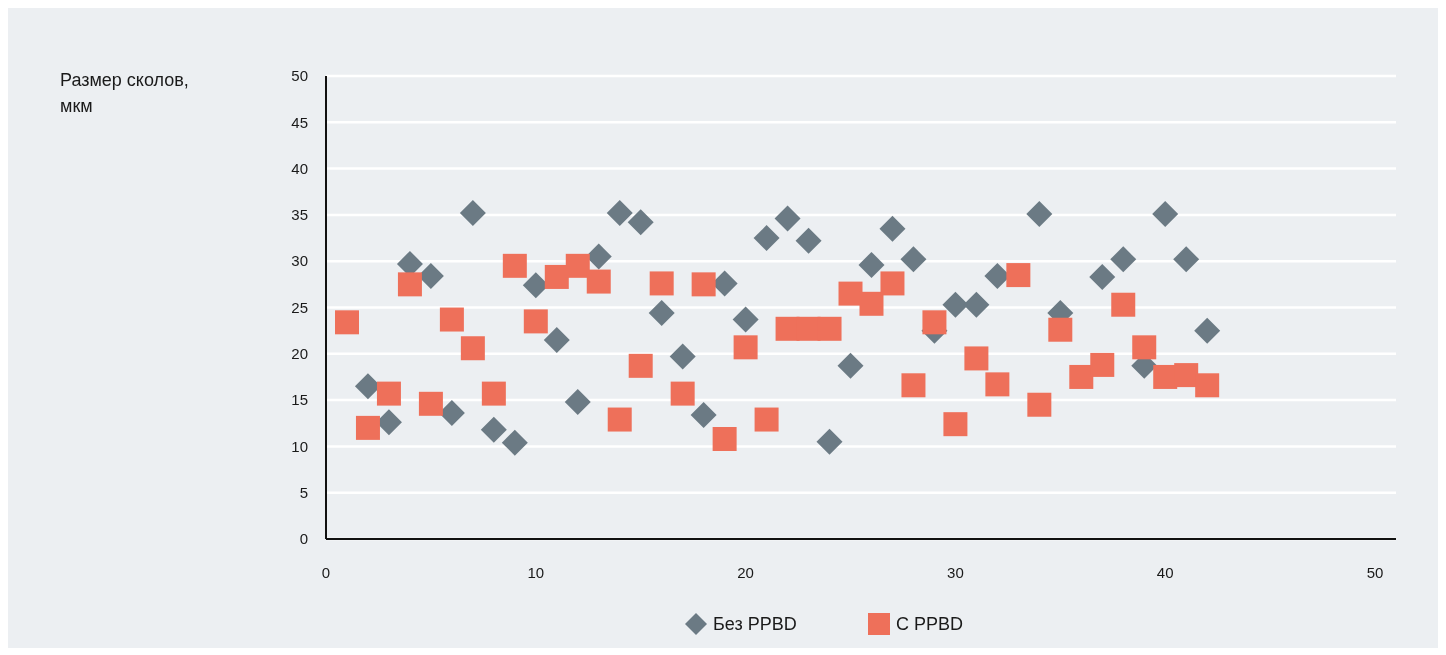  What do you see at coordinates (930, 624) in the screenshot?
I see `legend-label: С PPBD` at bounding box center [930, 624].